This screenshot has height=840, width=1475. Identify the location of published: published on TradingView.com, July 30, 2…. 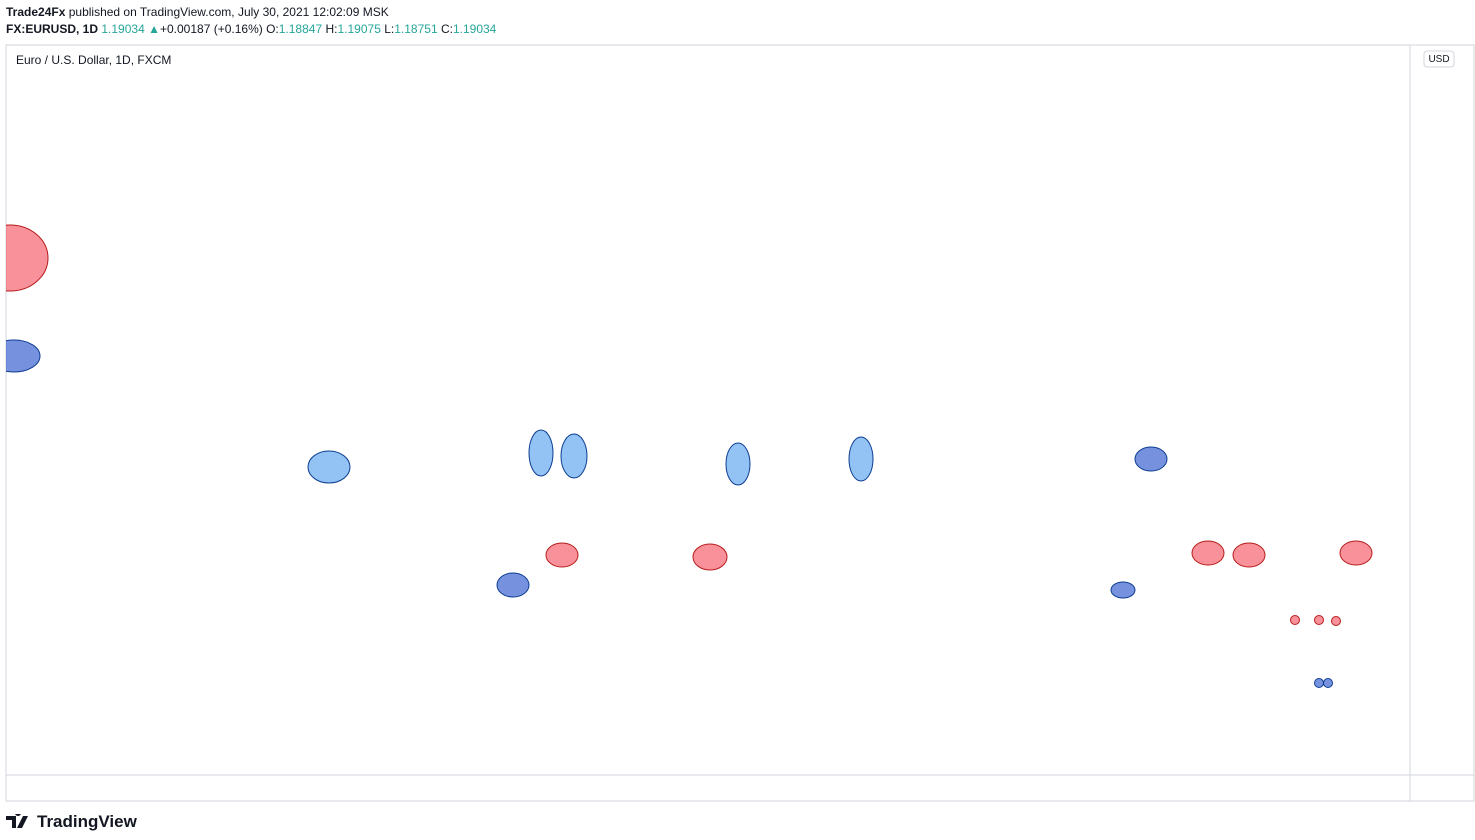
(228, 12).